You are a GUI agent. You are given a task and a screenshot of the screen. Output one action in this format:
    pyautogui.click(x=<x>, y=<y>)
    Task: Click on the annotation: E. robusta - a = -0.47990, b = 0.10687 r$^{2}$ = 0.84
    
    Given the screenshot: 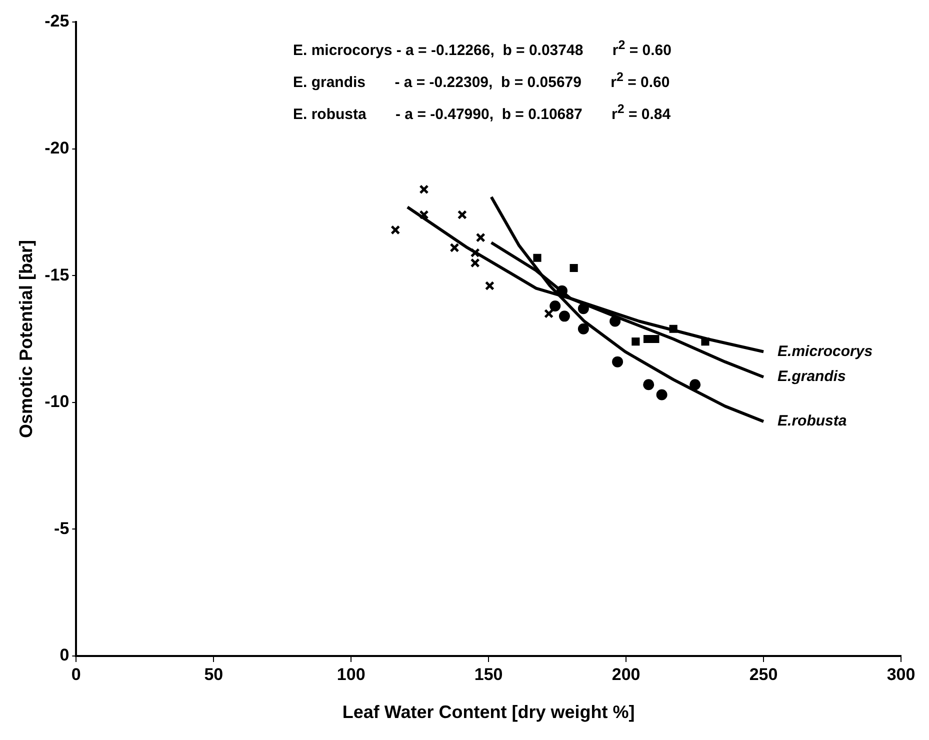 What is the action you would take?
    pyautogui.click(x=482, y=113)
    